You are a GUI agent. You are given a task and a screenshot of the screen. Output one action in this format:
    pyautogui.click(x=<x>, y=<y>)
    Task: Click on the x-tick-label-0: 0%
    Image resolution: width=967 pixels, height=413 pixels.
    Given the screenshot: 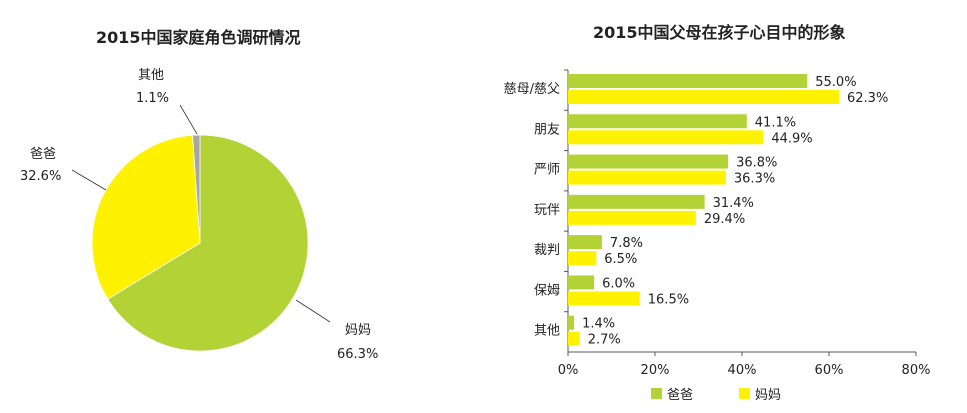 What is the action you would take?
    pyautogui.click(x=568, y=370)
    